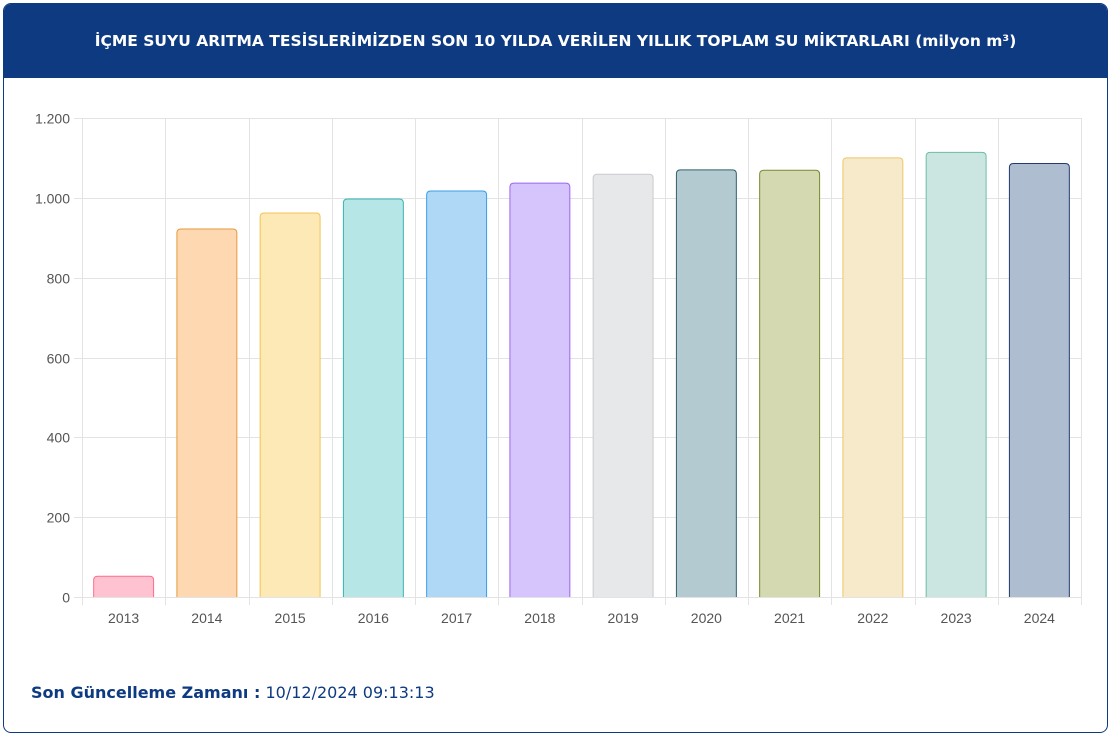 Image resolution: width=1113 pixels, height=740 pixels. Describe the element at coordinates (539, 618) in the screenshot. I see `x-tick-label: 2018` at that location.